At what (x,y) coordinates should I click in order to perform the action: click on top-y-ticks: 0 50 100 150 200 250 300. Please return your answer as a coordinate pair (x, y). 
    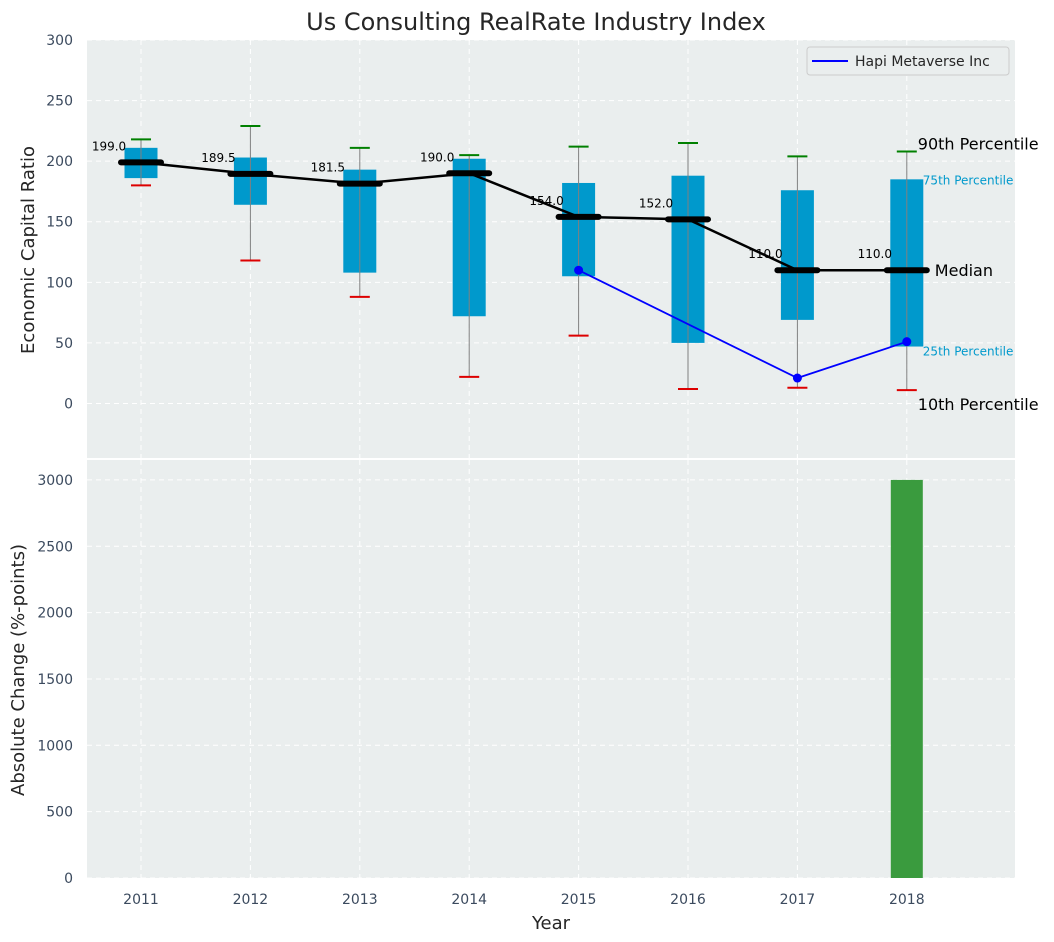
    Looking at the image, I should click on (59, 222).